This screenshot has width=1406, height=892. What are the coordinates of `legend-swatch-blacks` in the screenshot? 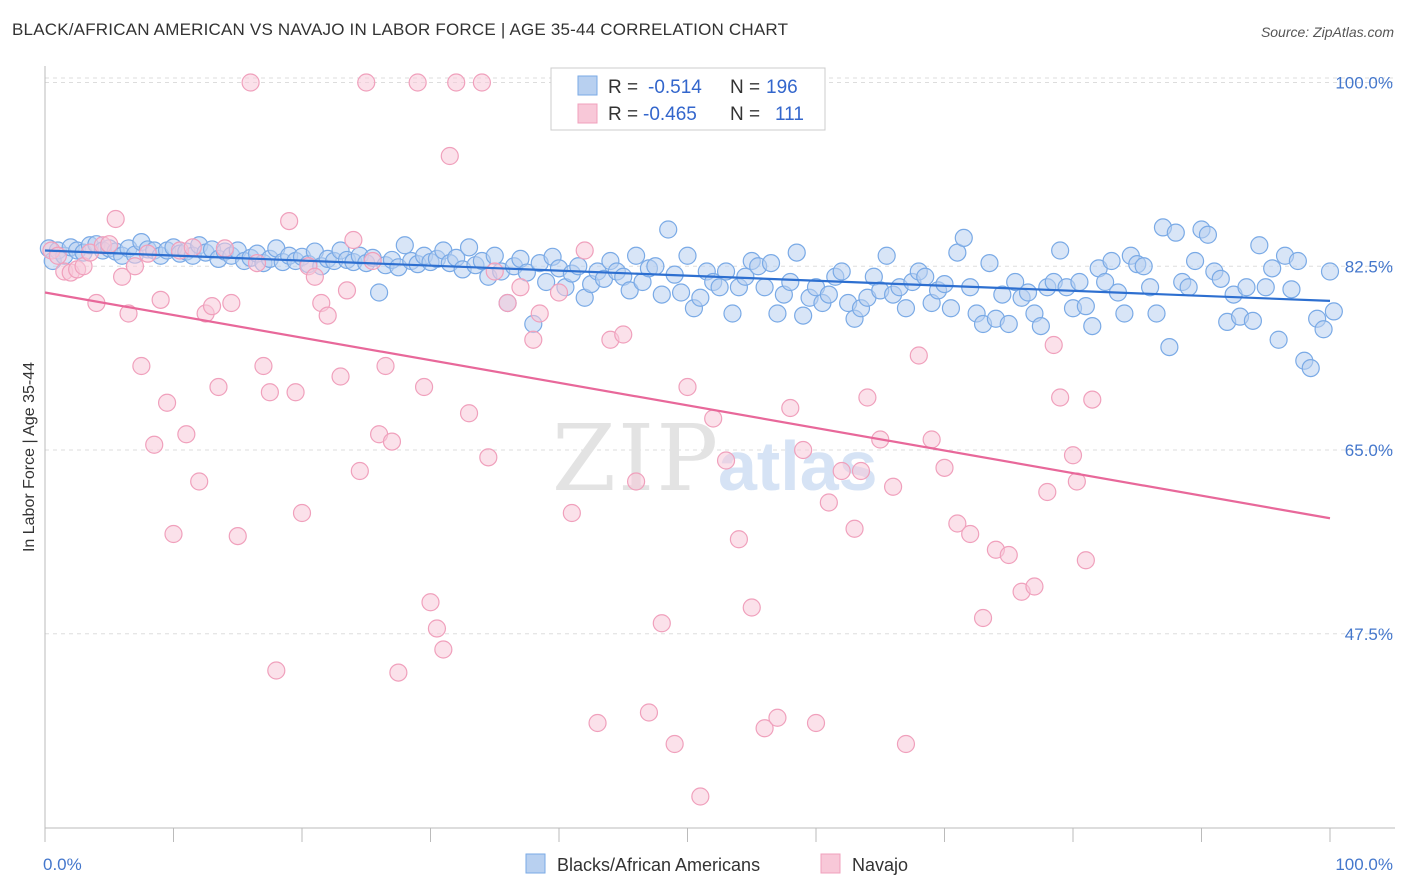 It's located at (587, 85).